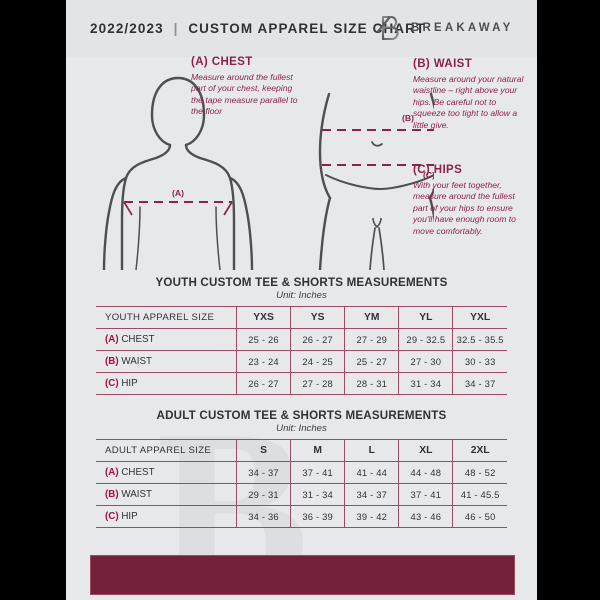 This screenshot has width=600, height=600. What do you see at coordinates (318, 361) in the screenshot?
I see `table-cell: 24 - 25` at bounding box center [318, 361].